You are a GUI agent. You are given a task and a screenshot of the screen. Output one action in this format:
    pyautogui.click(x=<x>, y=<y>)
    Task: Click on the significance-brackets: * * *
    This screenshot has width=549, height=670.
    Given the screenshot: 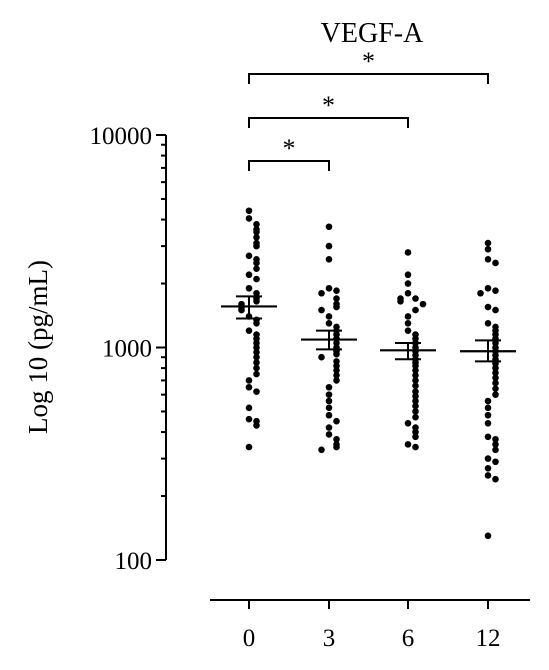 What is the action you would take?
    pyautogui.click(x=368, y=109)
    